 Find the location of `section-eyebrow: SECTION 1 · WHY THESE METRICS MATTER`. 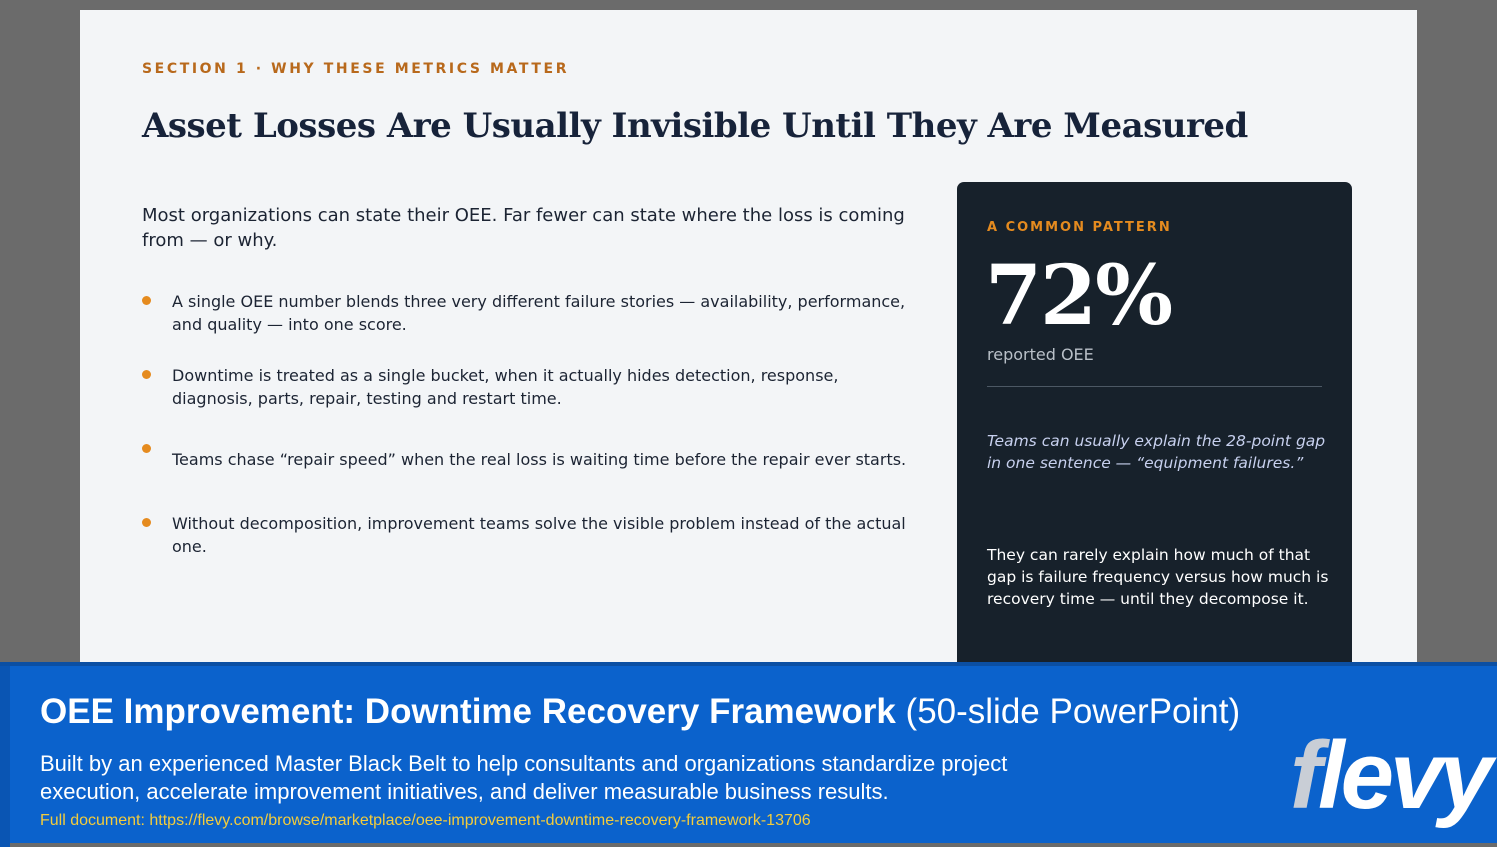

section-eyebrow: SECTION 1 · WHY THESE METRICS MATTER is located at coordinates (356, 69).